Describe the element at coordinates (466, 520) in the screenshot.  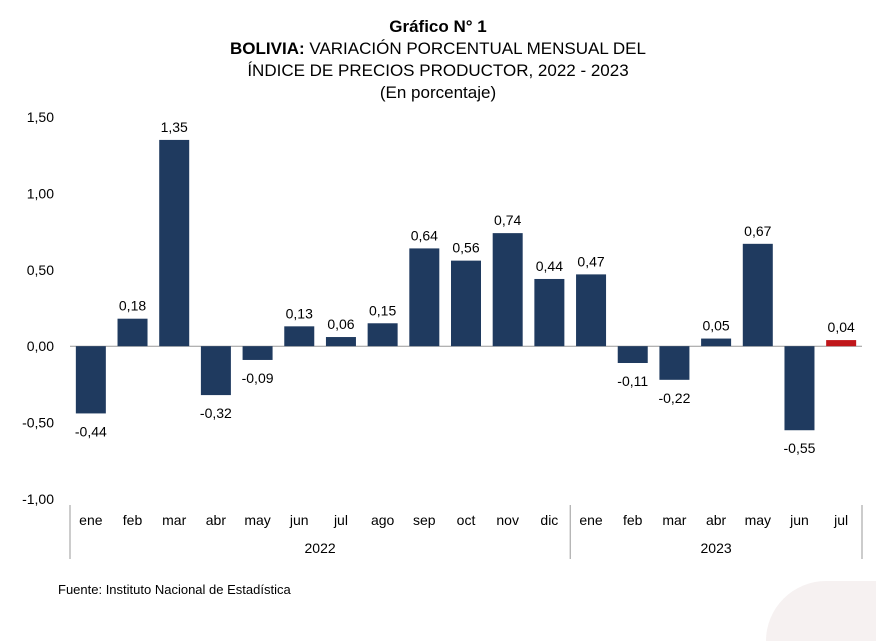
I see `x-tick-label: oct` at that location.